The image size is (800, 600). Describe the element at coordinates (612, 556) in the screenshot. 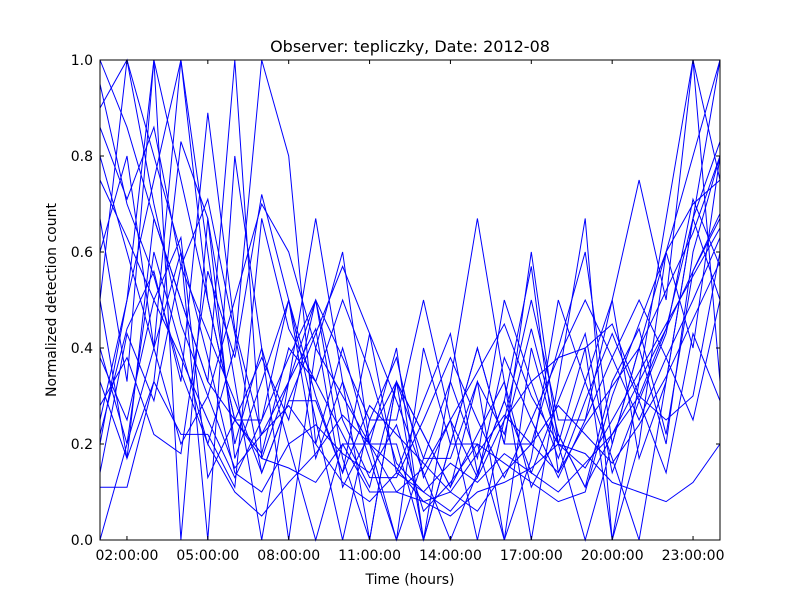

I see `x-tick-label: 20:00:00` at that location.